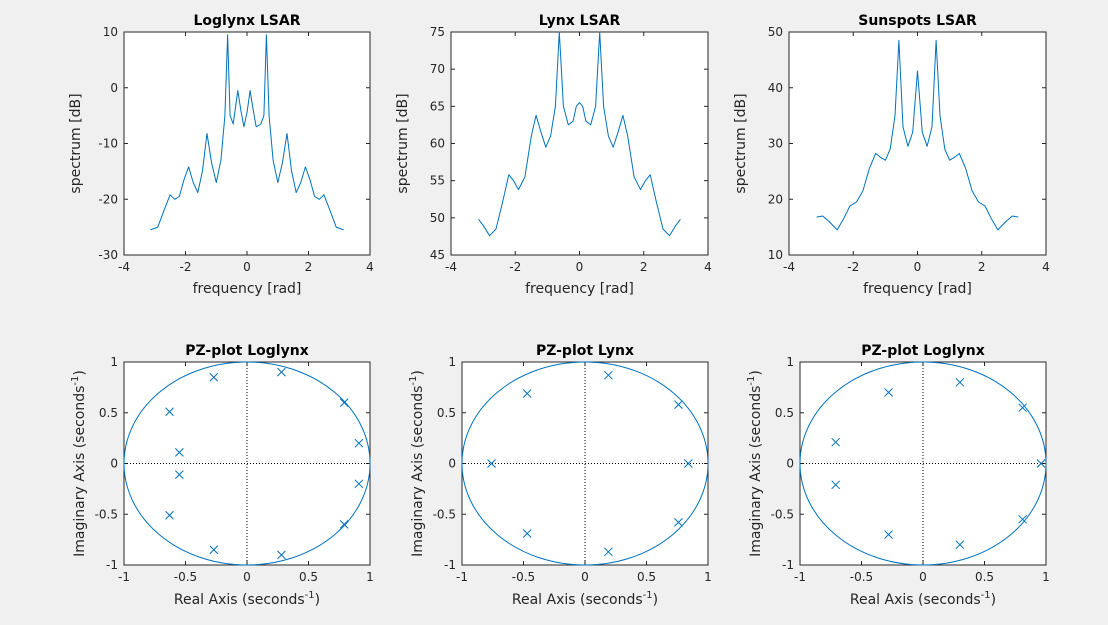 This screenshot has width=1108, height=625. What do you see at coordinates (247, 21) in the screenshot?
I see `chart-title: Loglynx LSAR` at bounding box center [247, 21].